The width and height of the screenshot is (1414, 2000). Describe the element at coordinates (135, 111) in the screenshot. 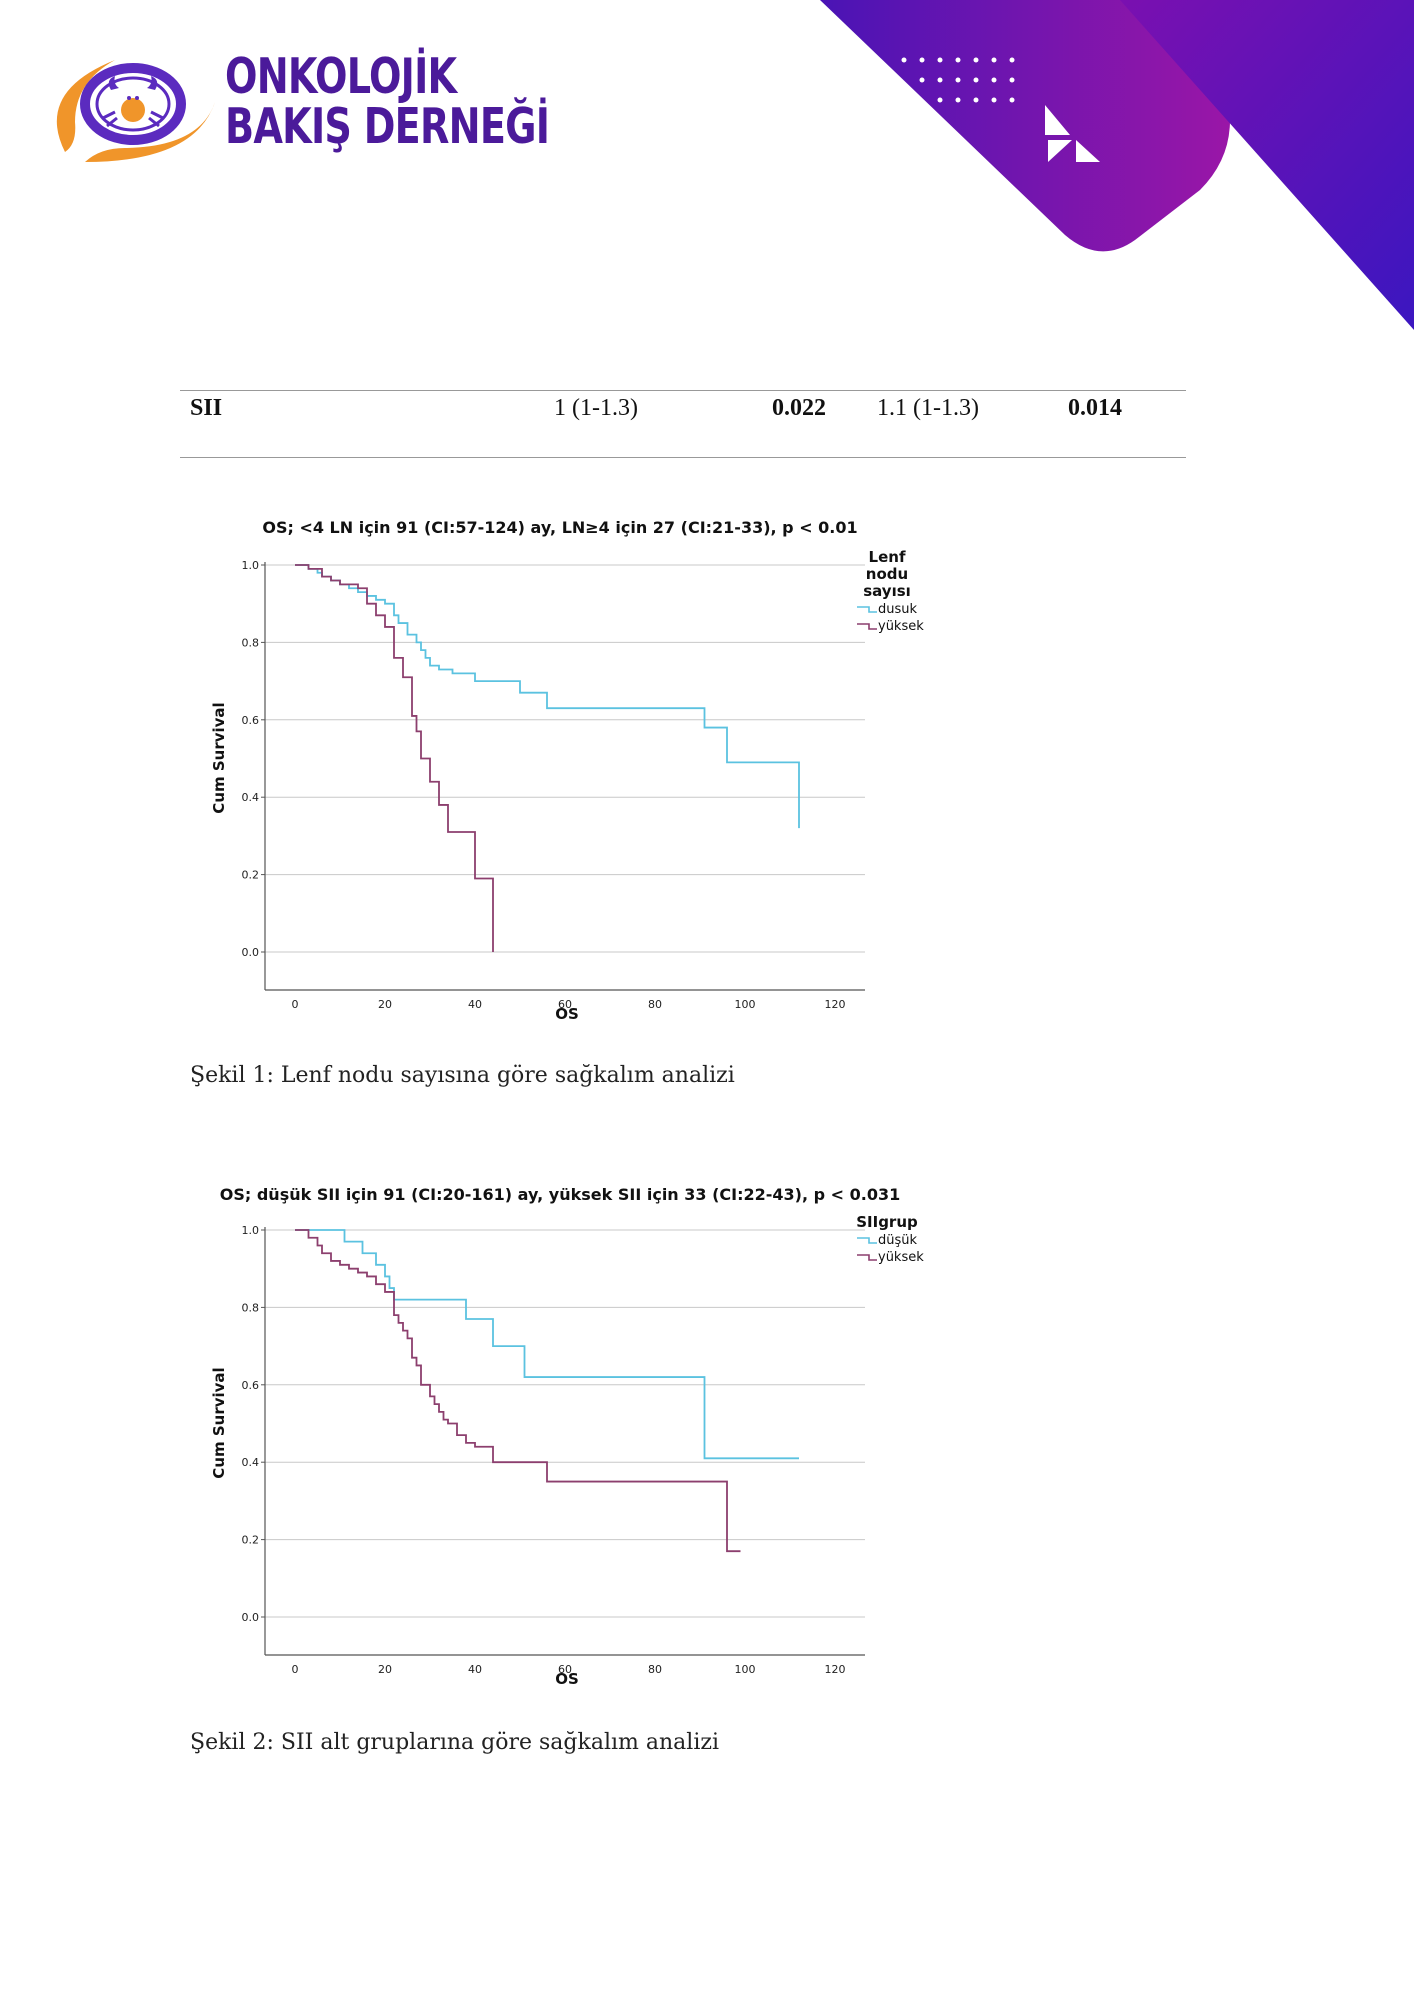

I see `crab-emblem-icon` at that location.